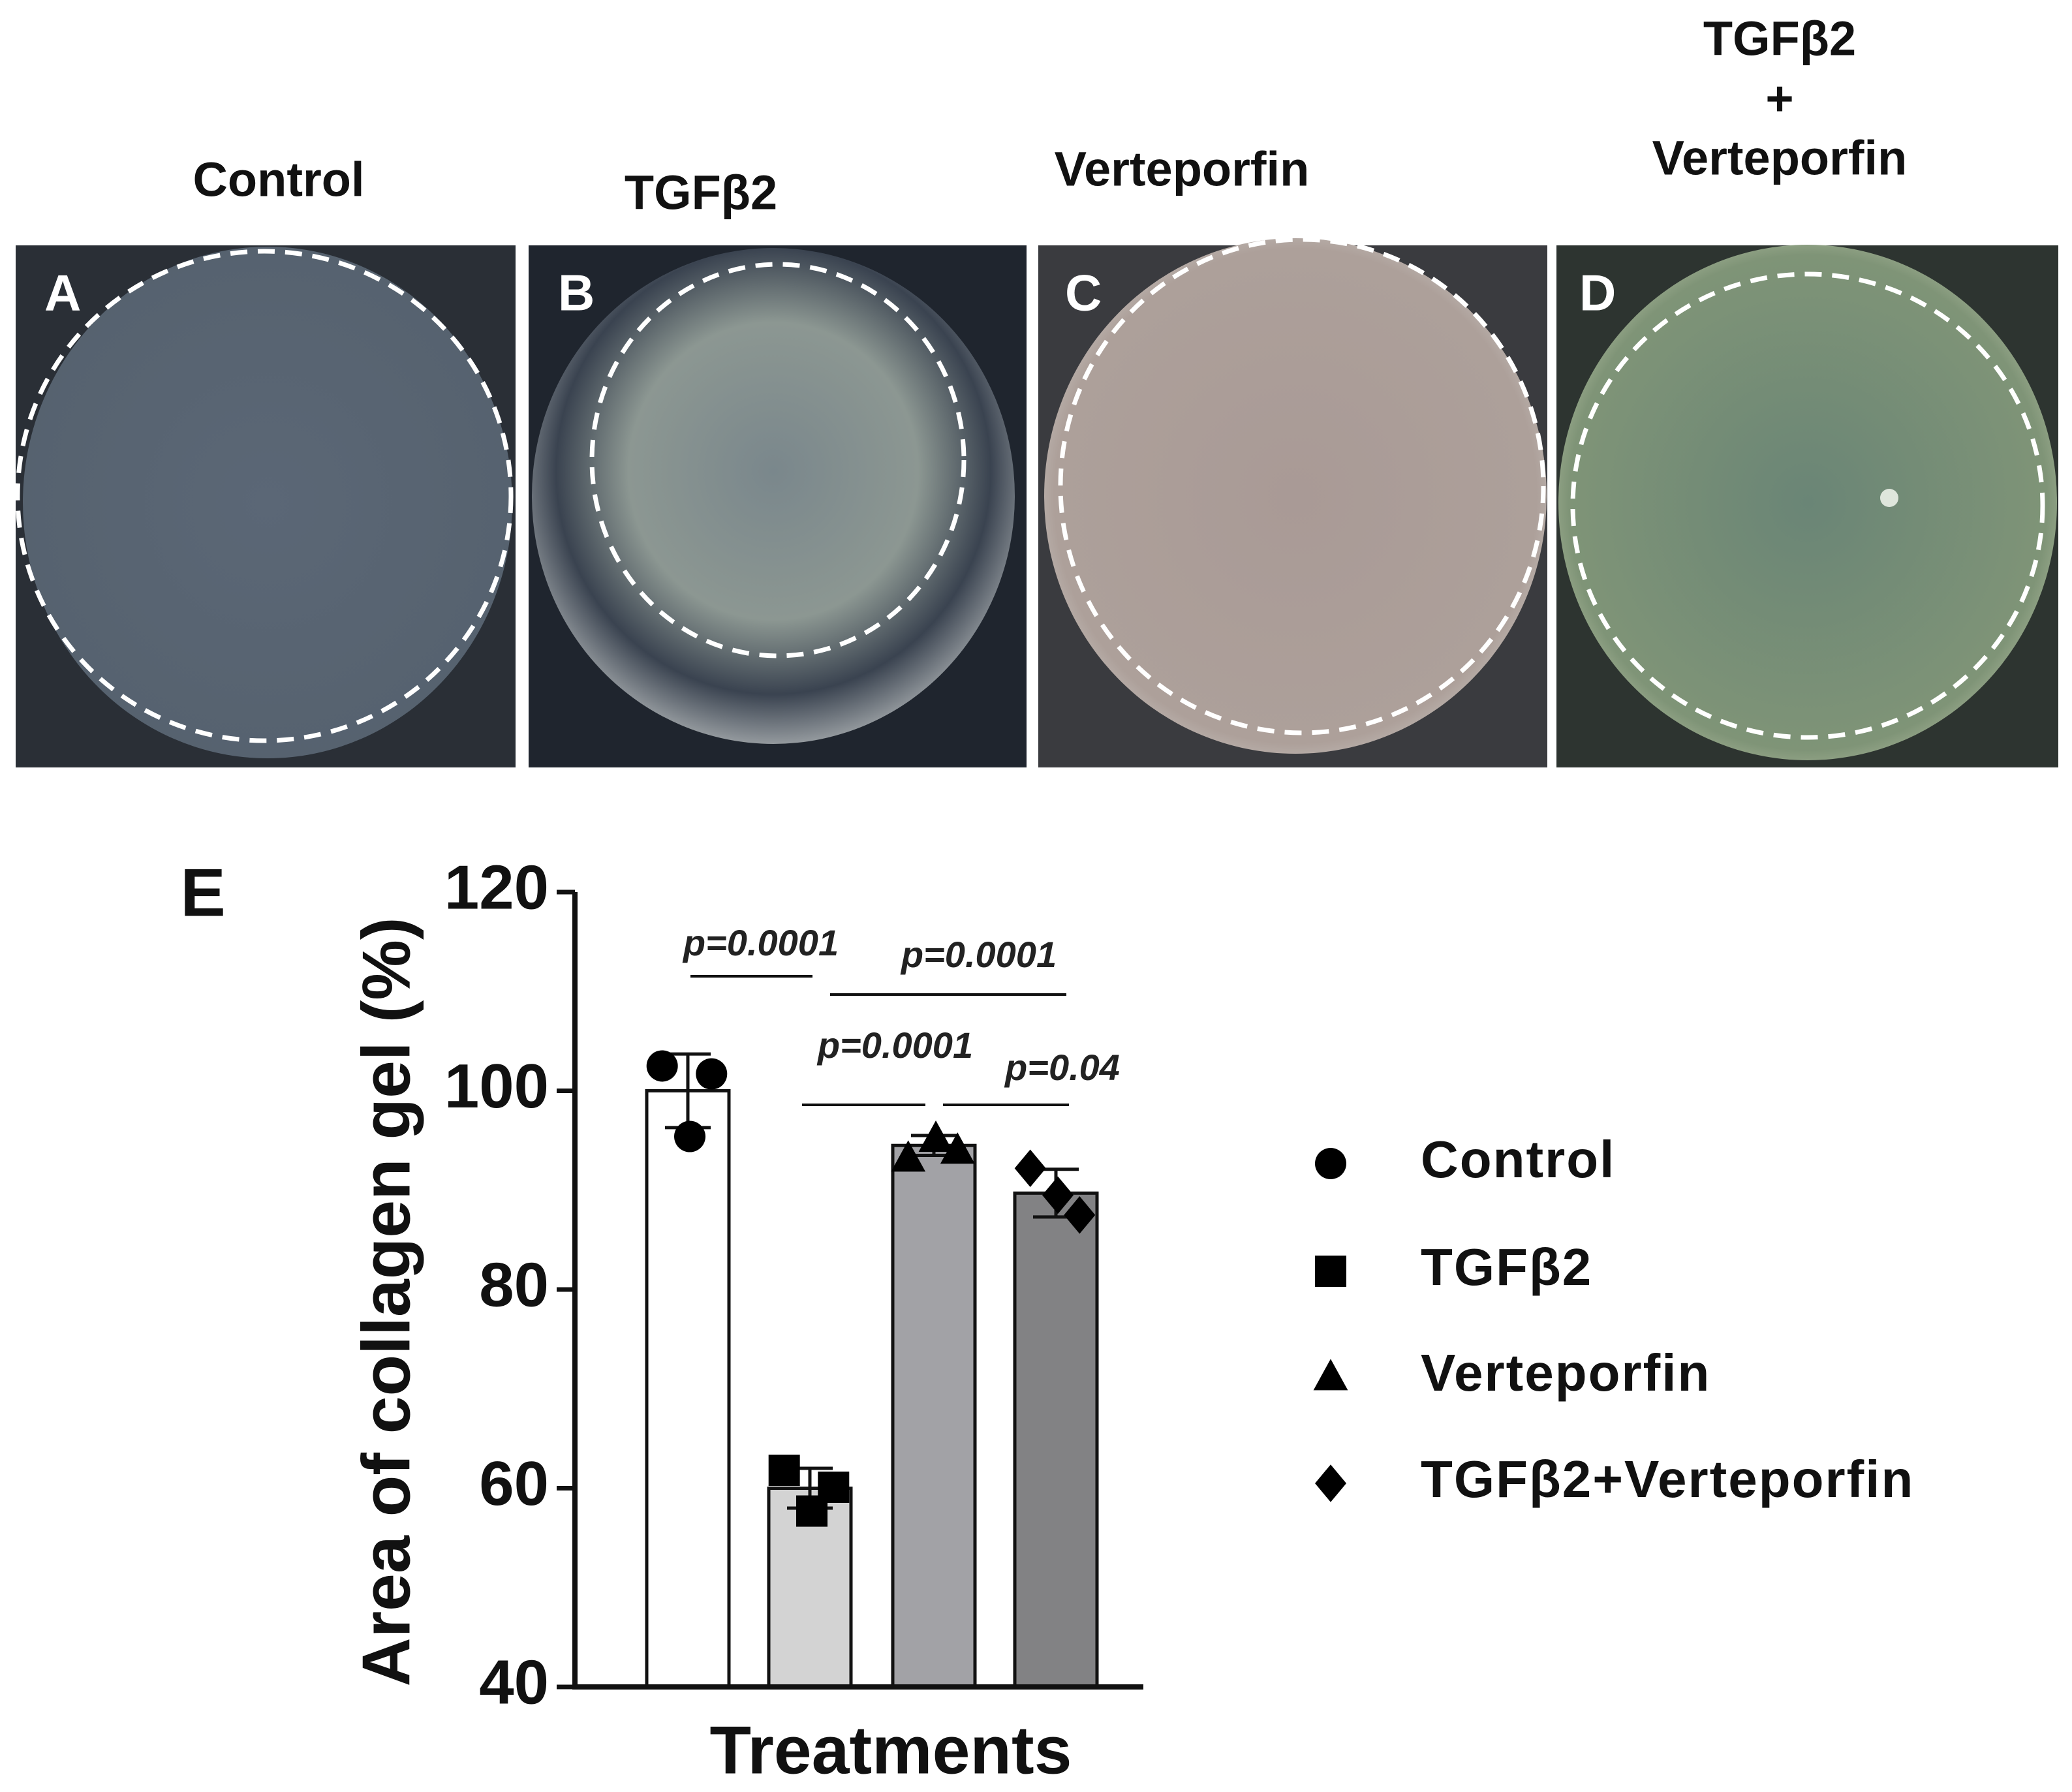 This screenshot has width=2072, height=1792. I want to click on panel-letter: A, so click(62, 293).